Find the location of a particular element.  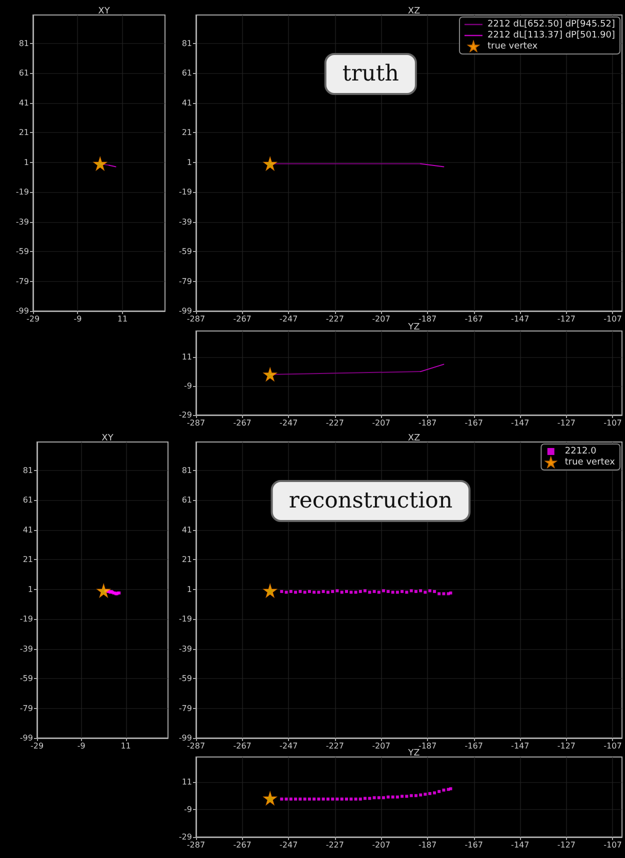

chart-title: YZ is located at coordinates (413, 327).